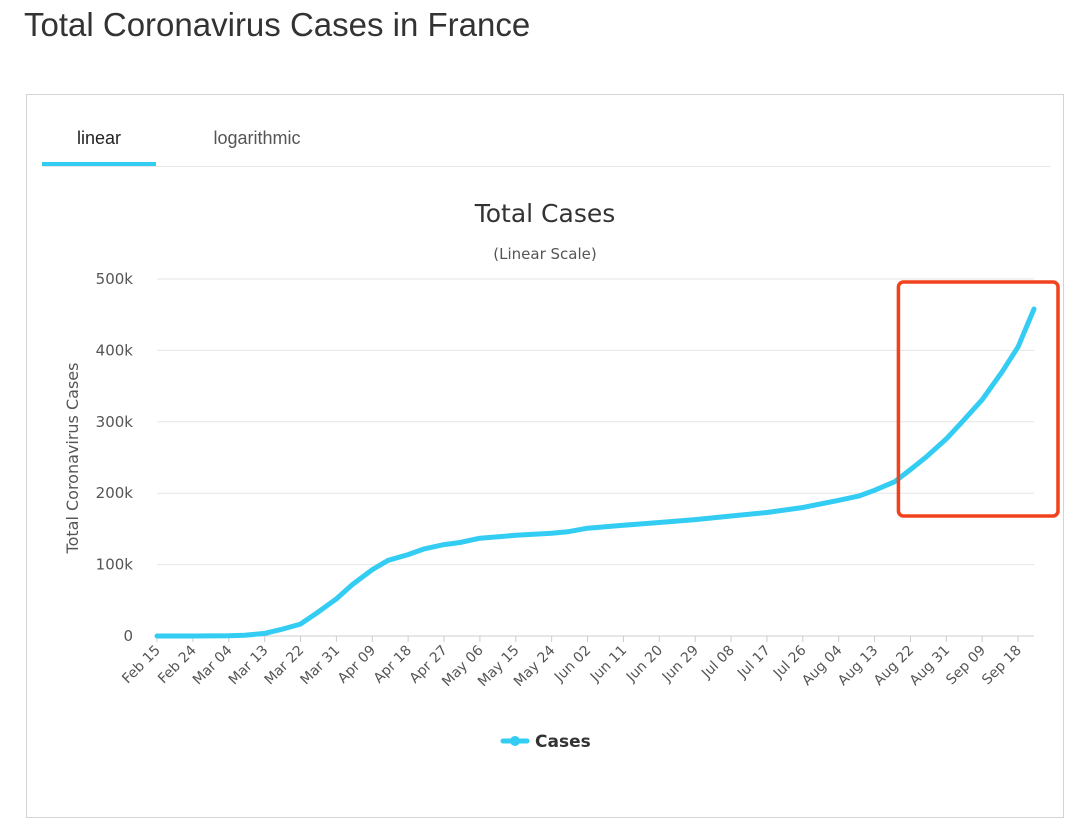 Image resolution: width=1080 pixels, height=836 pixels. What do you see at coordinates (515, 741) in the screenshot?
I see `legend-swatch-marker` at bounding box center [515, 741].